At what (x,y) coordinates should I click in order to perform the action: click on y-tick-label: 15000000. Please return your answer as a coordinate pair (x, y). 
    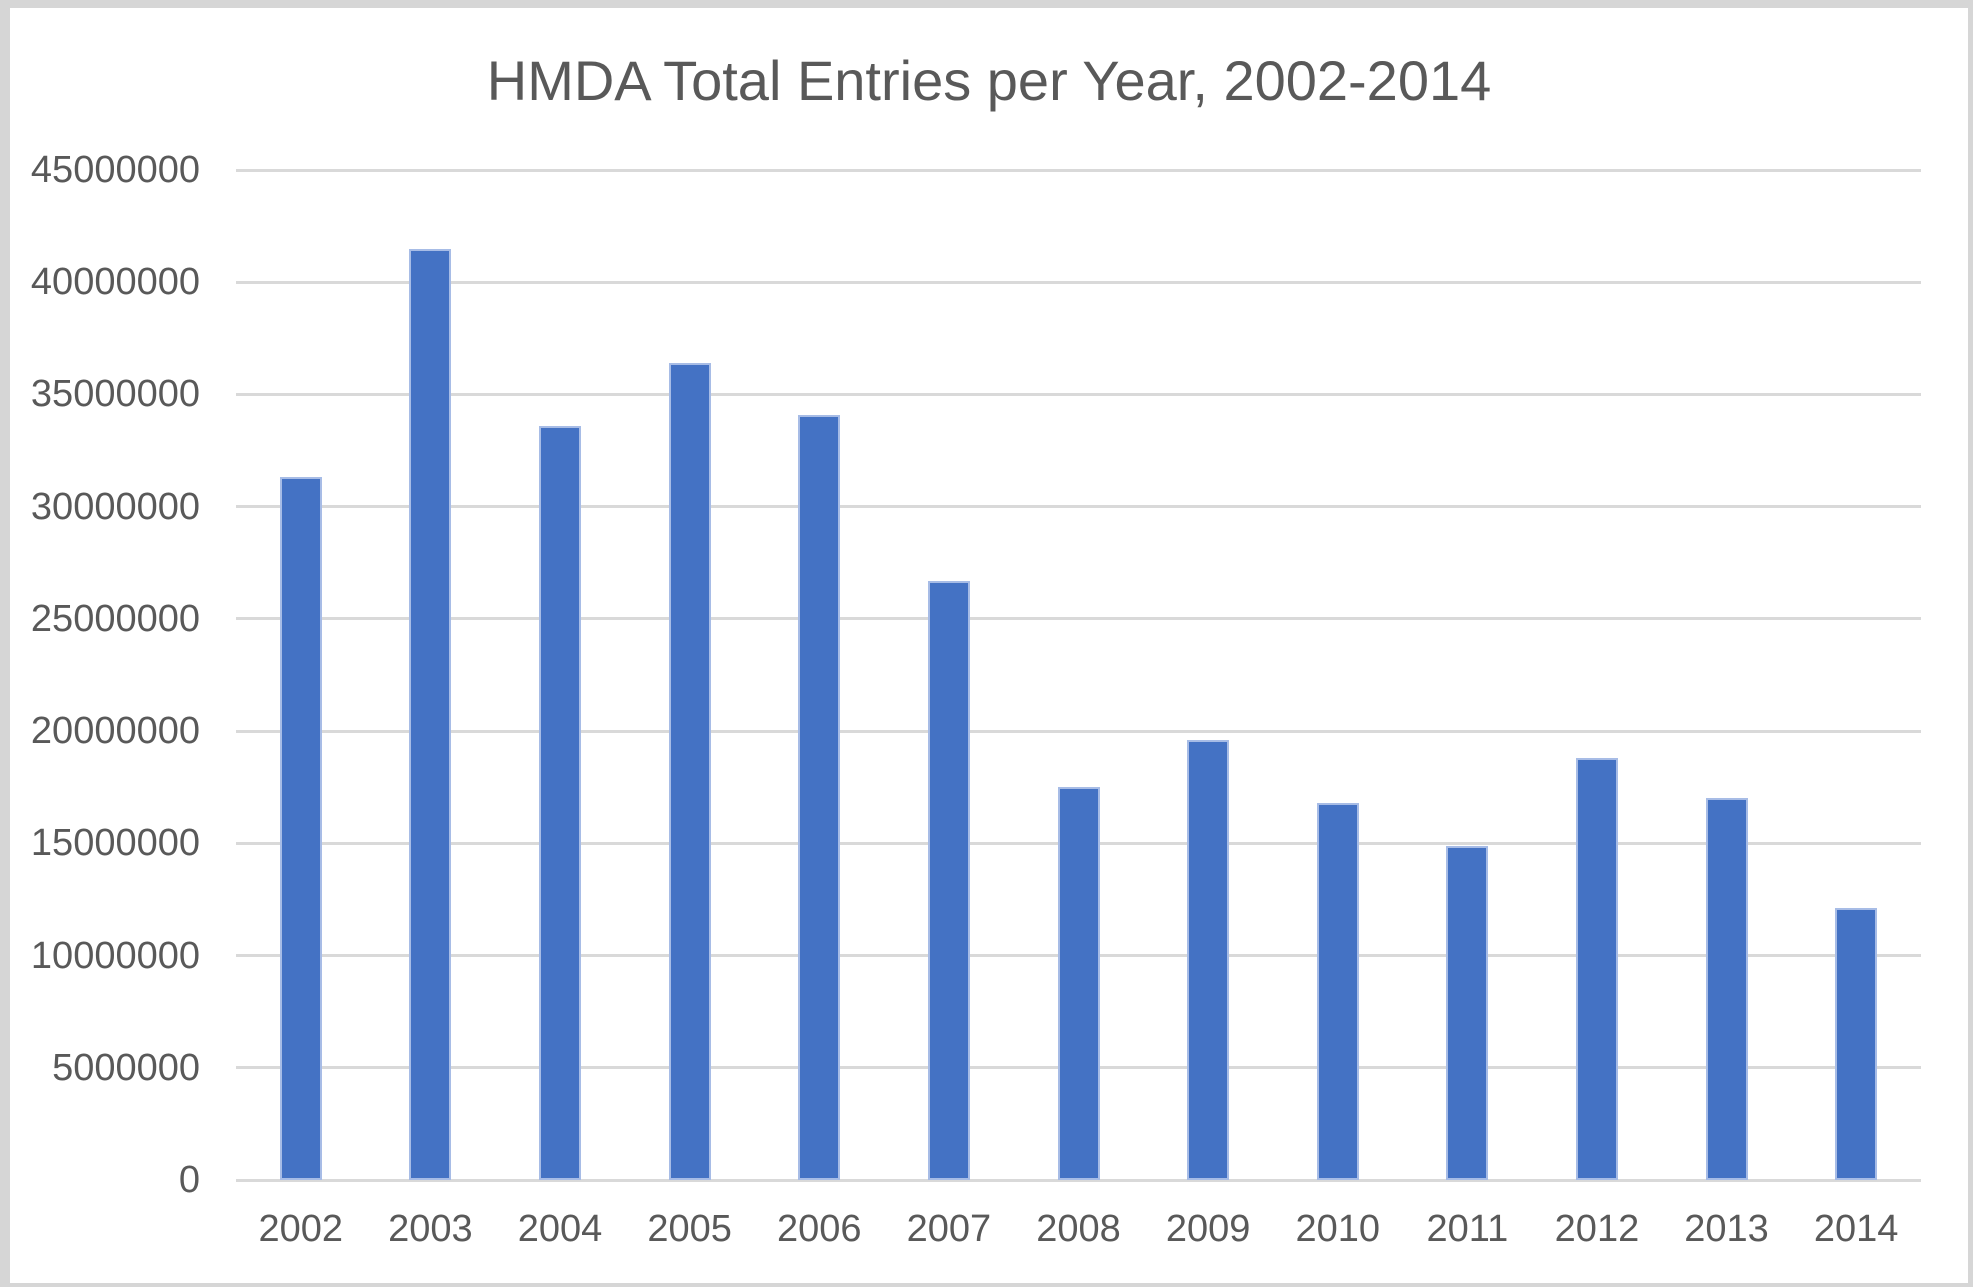
    Looking at the image, I should click on (115, 843).